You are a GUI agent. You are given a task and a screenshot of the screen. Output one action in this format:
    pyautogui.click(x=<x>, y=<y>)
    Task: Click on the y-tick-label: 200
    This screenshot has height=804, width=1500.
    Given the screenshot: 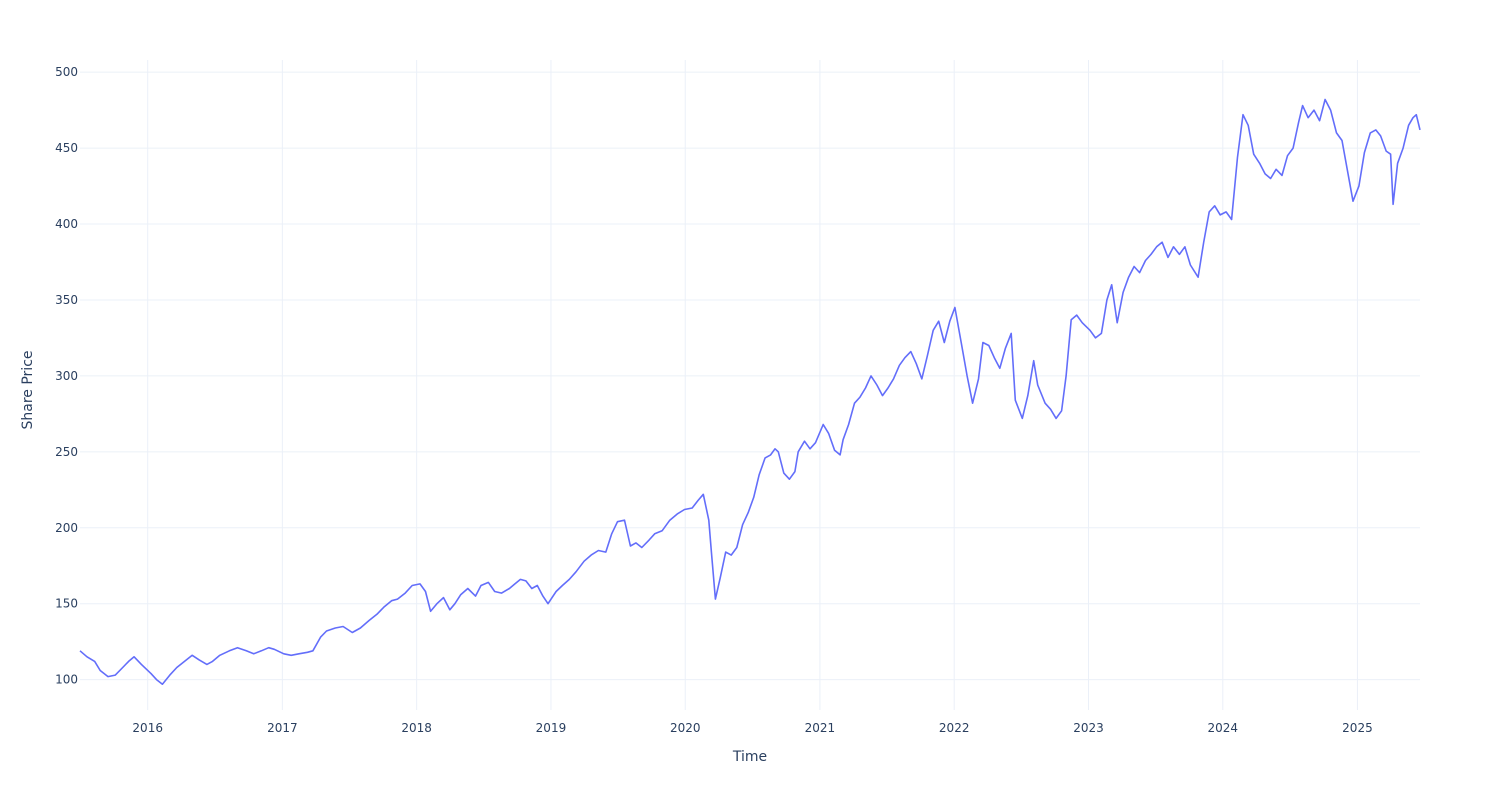 What is the action you would take?
    pyautogui.click(x=66, y=528)
    